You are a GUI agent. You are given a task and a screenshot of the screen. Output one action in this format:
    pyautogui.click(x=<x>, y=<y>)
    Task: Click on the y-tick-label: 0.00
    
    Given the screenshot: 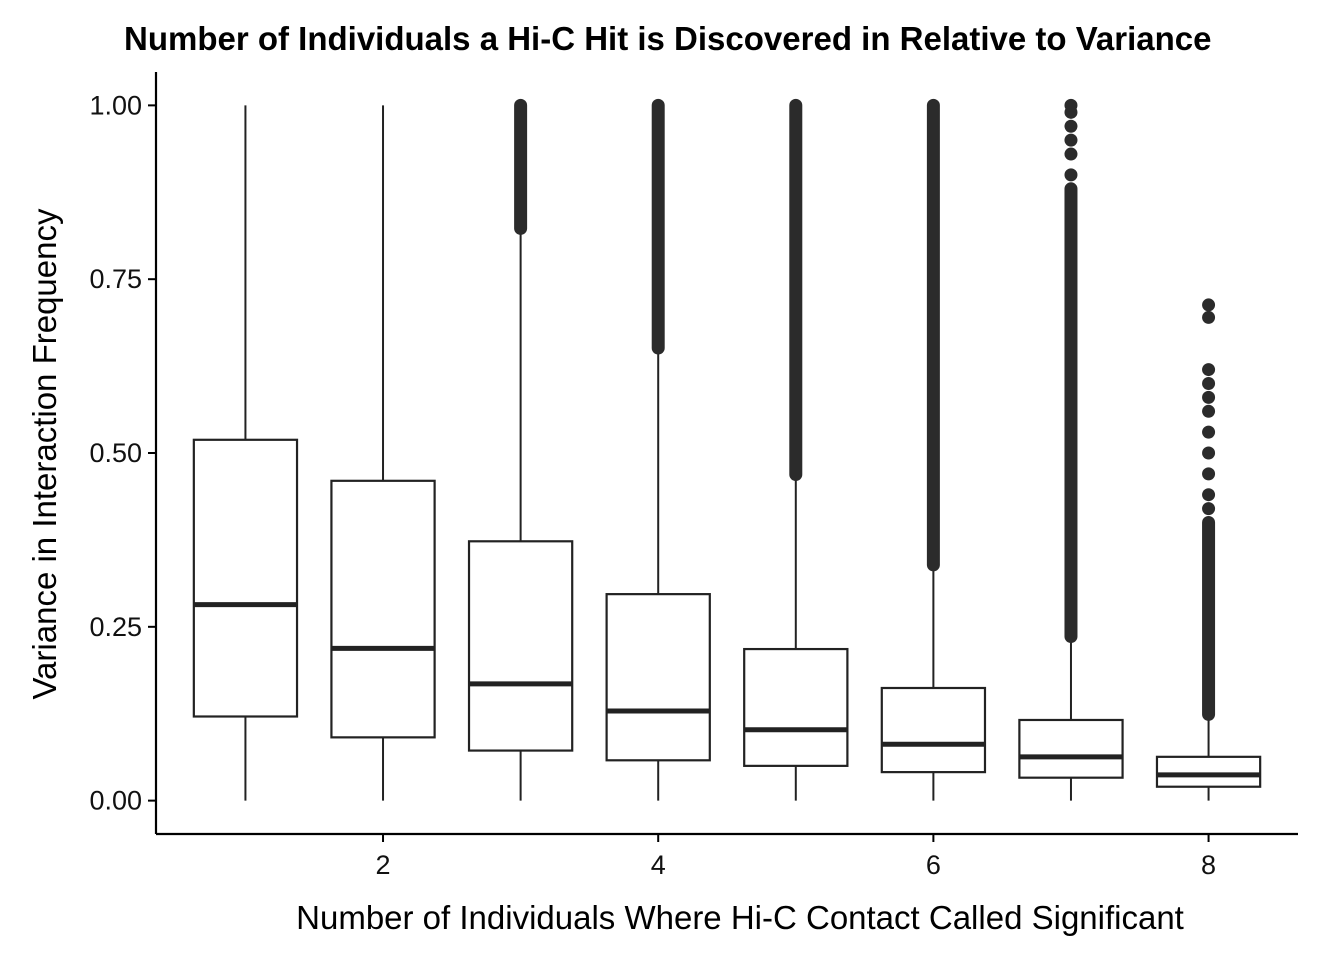 What is the action you would take?
    pyautogui.click(x=115, y=801)
    